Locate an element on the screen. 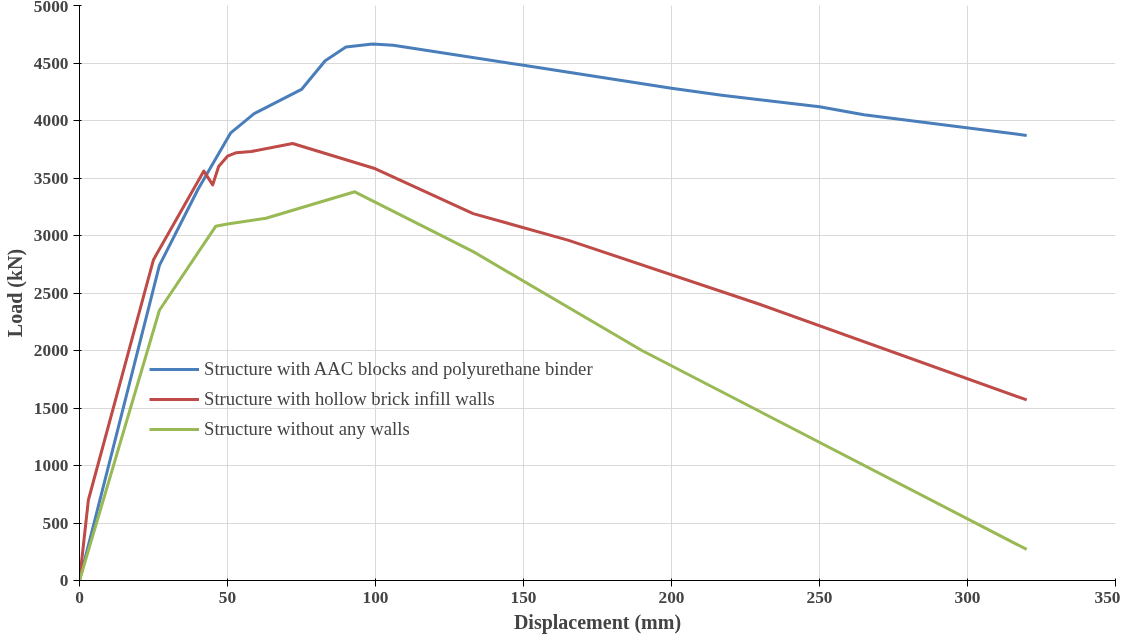 This screenshot has height=642, width=1130. y-axis-title: Load (kN) is located at coordinates (15, 293).